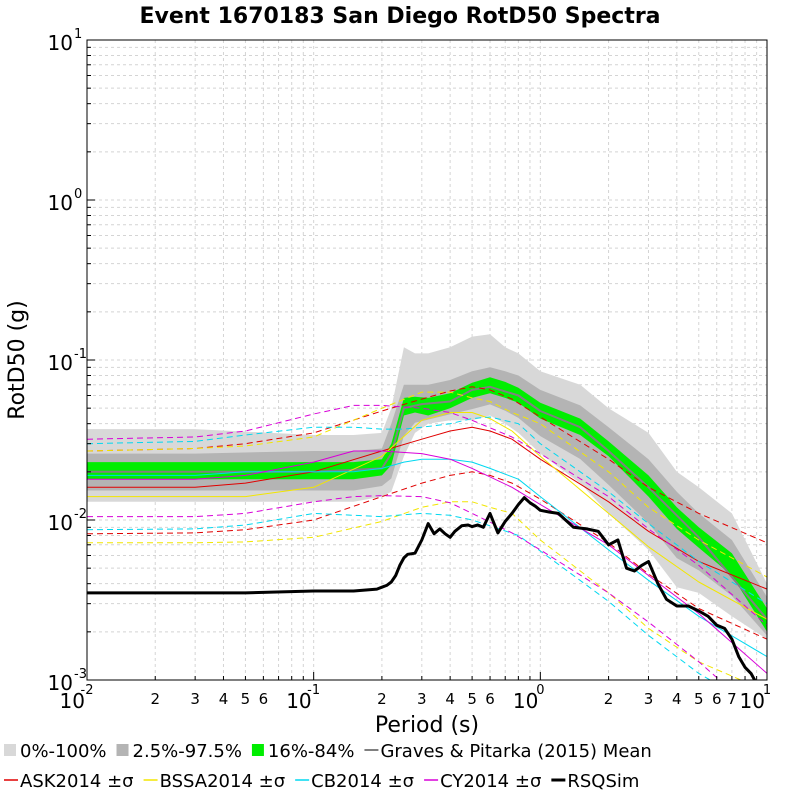 This screenshot has height=800, width=800. Describe the element at coordinates (223, 781) in the screenshot. I see `legend-label-bssa2014: BSSA2014 ±σ` at that location.